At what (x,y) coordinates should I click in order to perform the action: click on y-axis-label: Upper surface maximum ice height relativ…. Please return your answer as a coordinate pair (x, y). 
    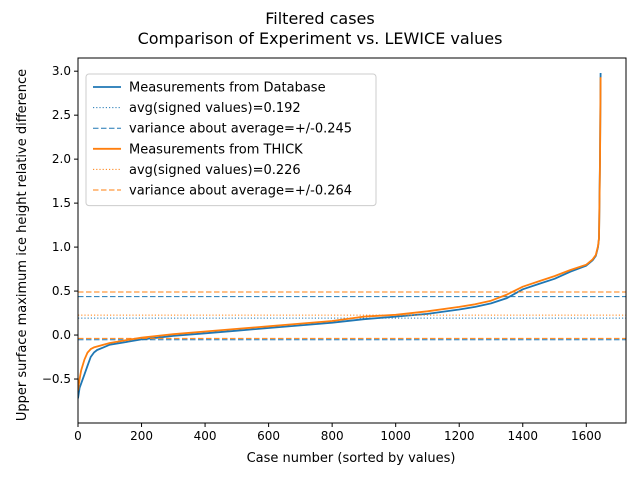
    Looking at the image, I should click on (22, 245).